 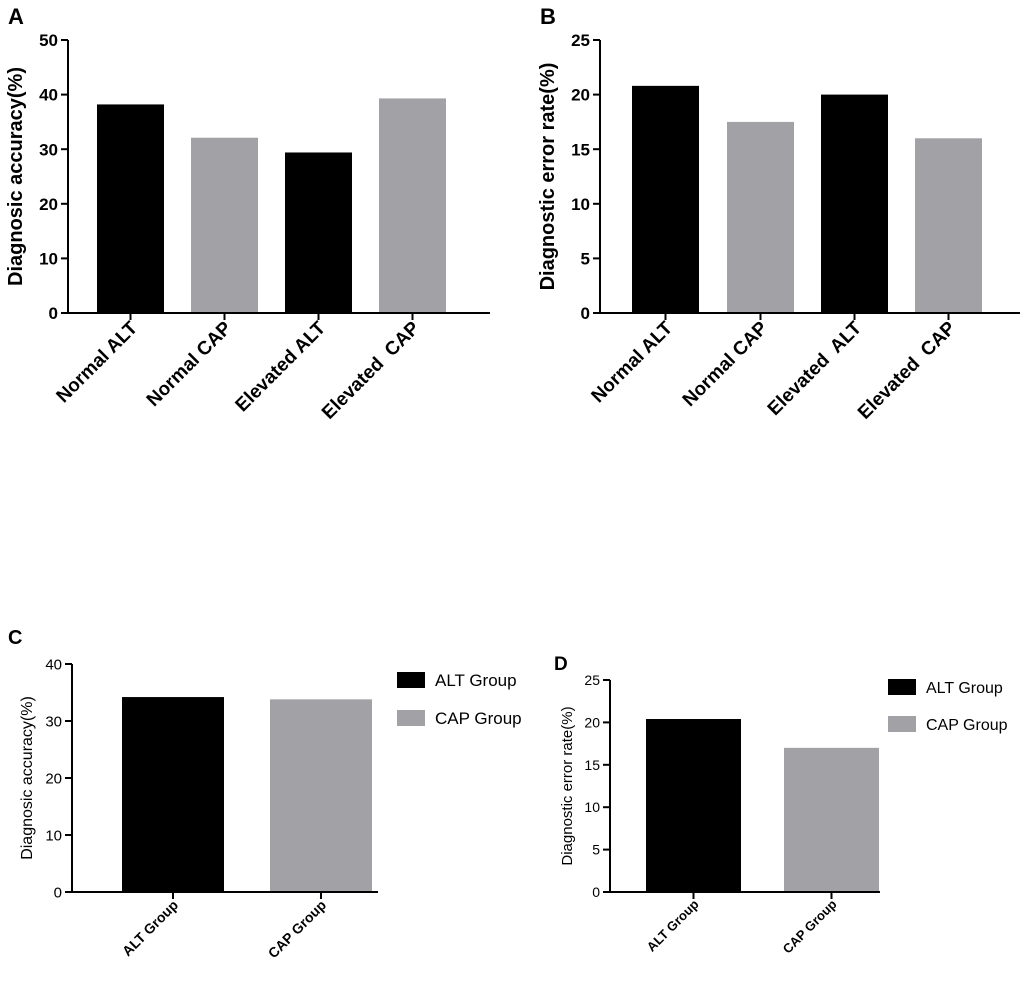 What do you see at coordinates (16, 16) in the screenshot?
I see `panel-label: A` at bounding box center [16, 16].